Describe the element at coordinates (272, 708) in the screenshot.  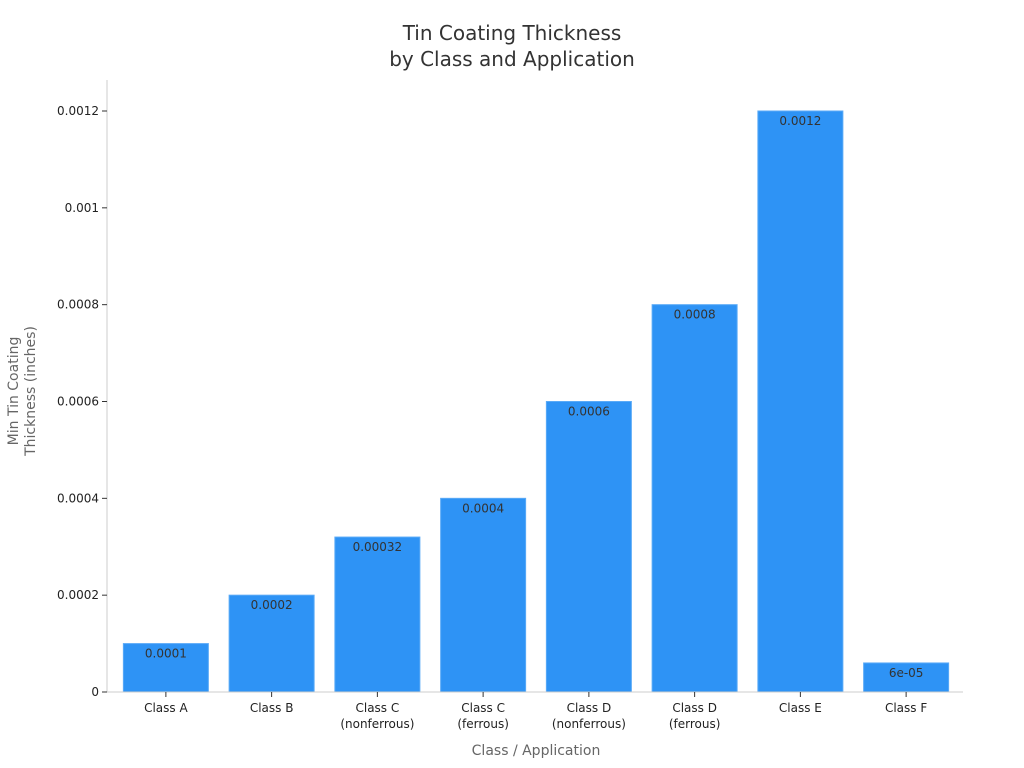
I see `x-tick-label: Class B` at that location.